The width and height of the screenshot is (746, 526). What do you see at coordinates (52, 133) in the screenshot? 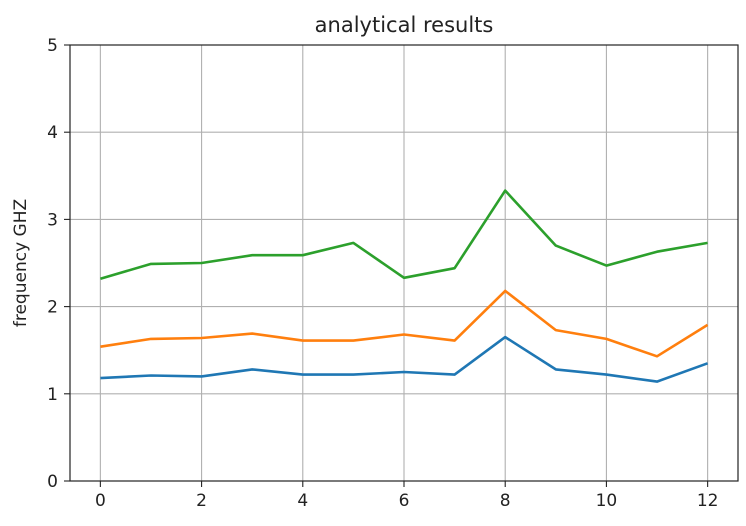
I see `y-tick-label: 4` at bounding box center [52, 133].